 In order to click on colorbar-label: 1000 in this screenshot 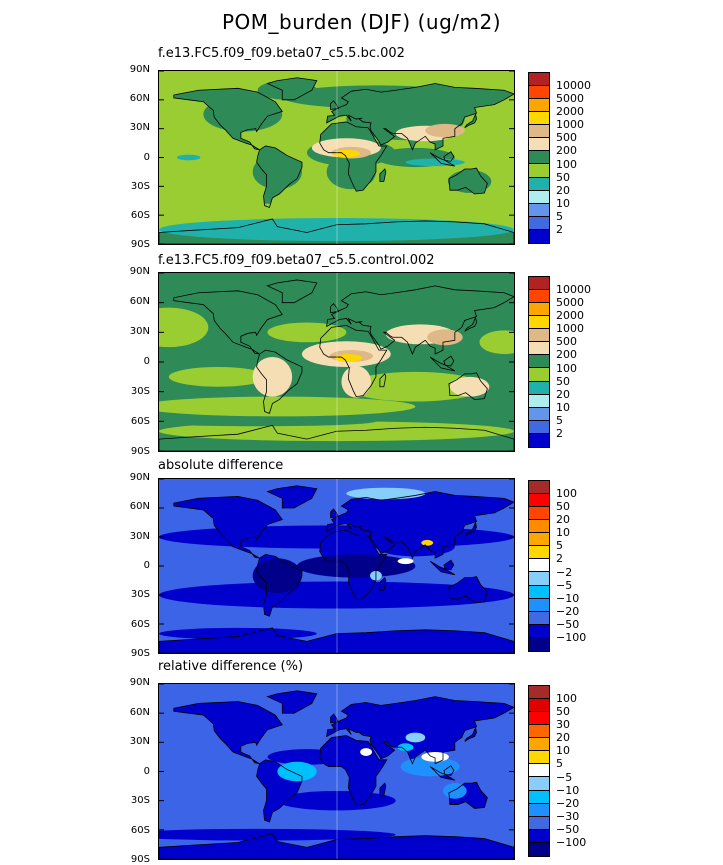, I will do `click(570, 329)`.